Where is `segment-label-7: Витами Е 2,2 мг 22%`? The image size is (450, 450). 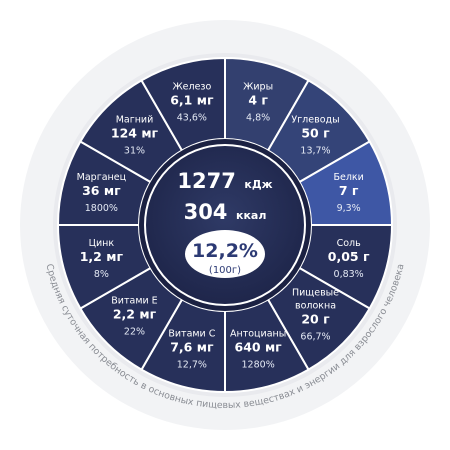 segment-label-7: Витами Е 2,2 мг 22% is located at coordinates (134, 317).